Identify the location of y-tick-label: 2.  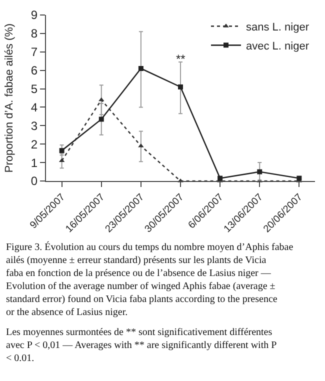
(34, 144).